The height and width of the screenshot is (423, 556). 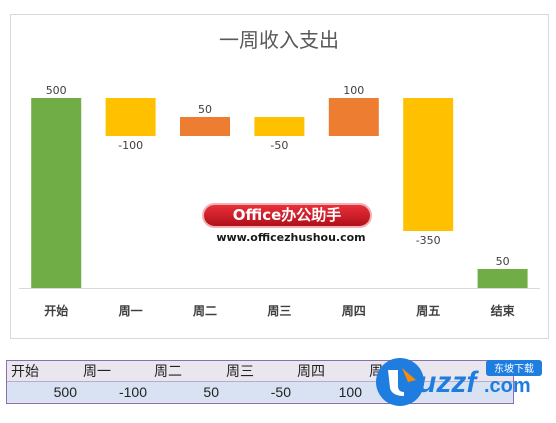 I want to click on sheet-header-cell: 周二, so click(x=168, y=371).